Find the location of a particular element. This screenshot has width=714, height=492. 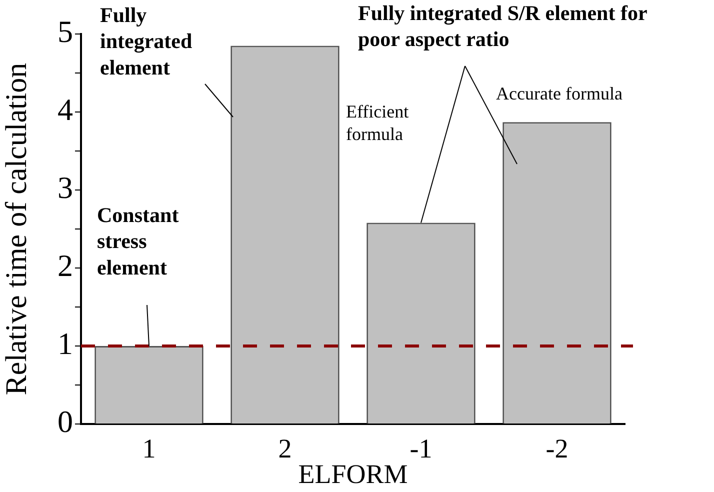

annotation: Accurate formula is located at coordinates (559, 94).